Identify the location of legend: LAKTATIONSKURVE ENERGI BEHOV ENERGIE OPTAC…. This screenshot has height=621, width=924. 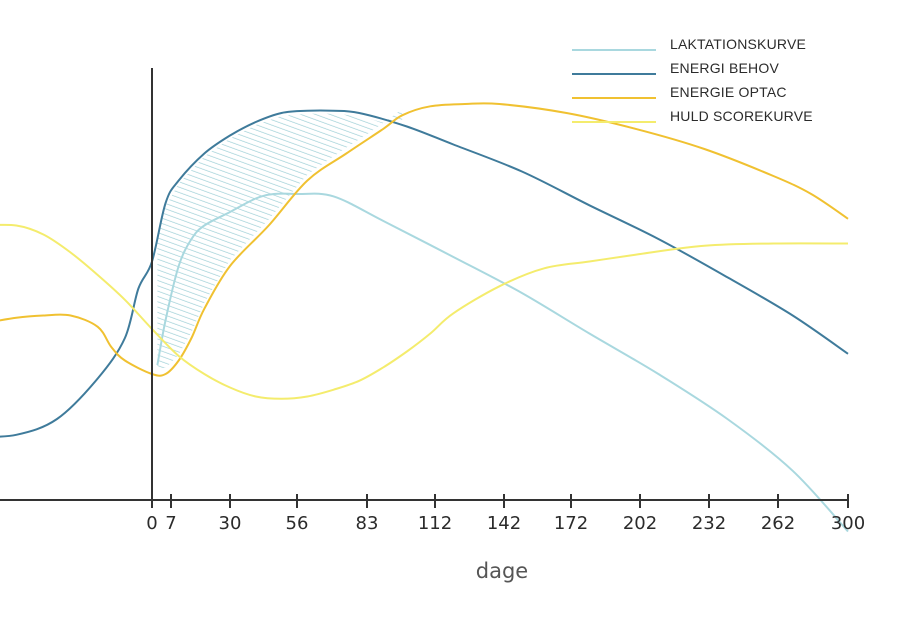
(692, 80).